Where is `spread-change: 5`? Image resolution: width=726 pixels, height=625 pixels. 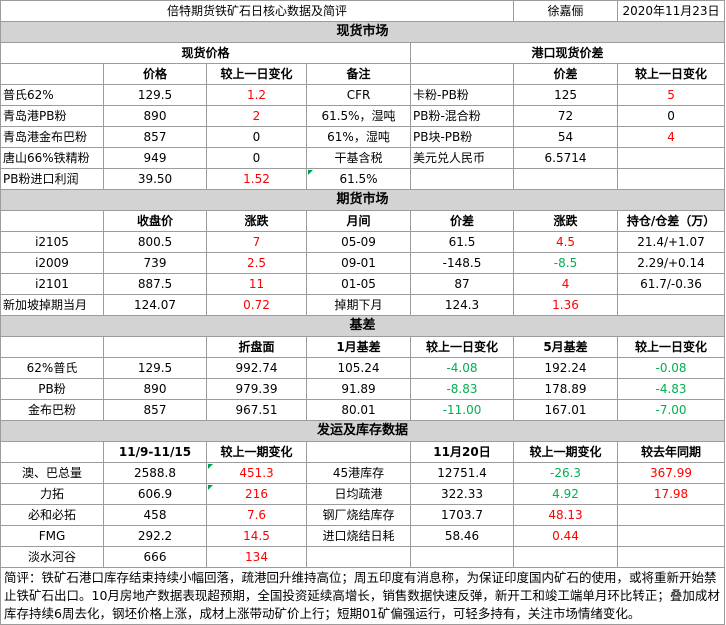
spread-change: 5 is located at coordinates (671, 95).